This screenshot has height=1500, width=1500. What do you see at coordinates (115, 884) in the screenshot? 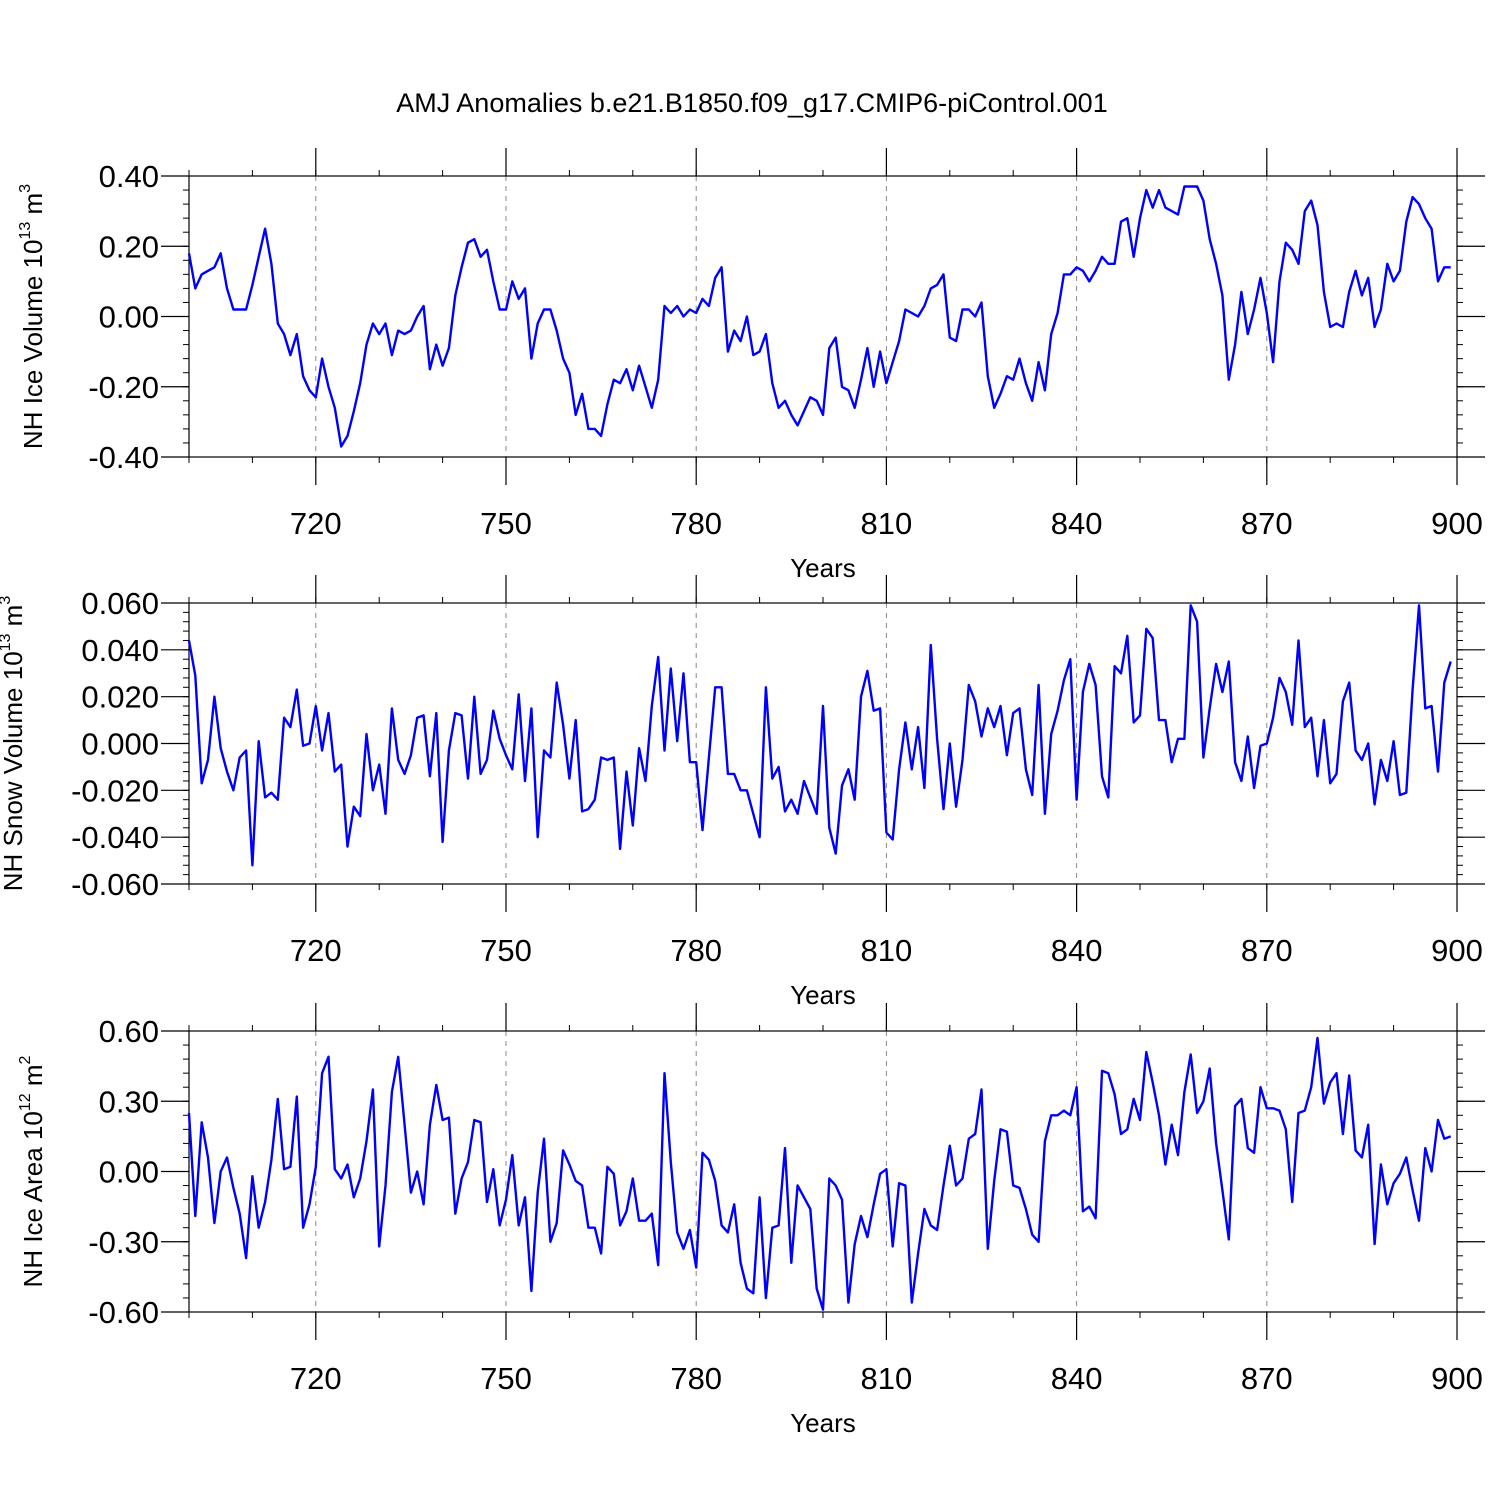
I see `y-tick-label: -0.060` at bounding box center [115, 884].